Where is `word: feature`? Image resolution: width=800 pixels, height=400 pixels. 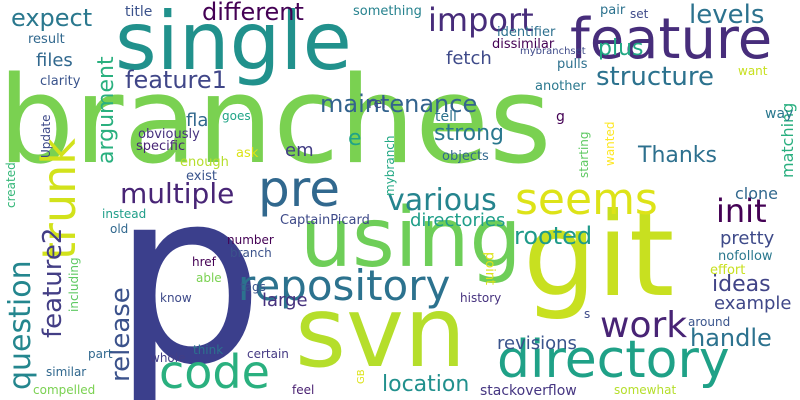
word: feature is located at coordinates (671, 39).